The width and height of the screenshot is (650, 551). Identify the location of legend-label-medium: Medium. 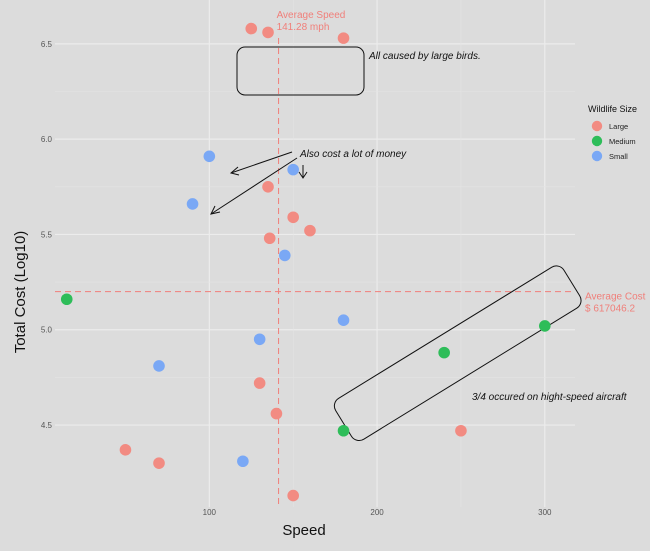
(622, 141).